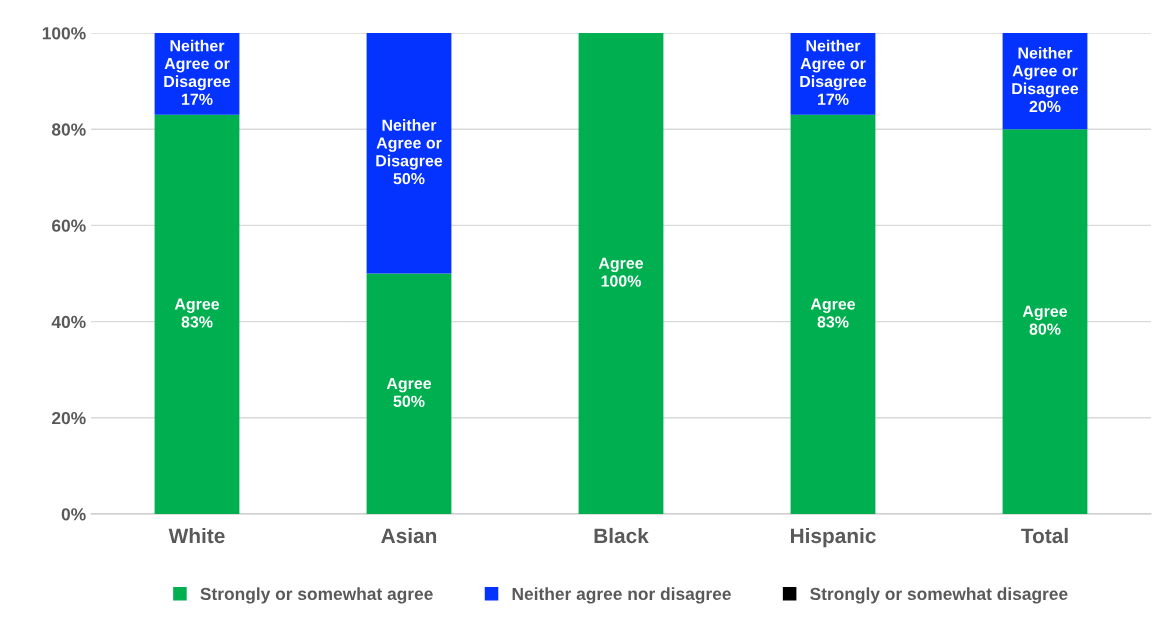 This screenshot has height=624, width=1165. I want to click on y-tick-label: 0%, so click(73, 514).